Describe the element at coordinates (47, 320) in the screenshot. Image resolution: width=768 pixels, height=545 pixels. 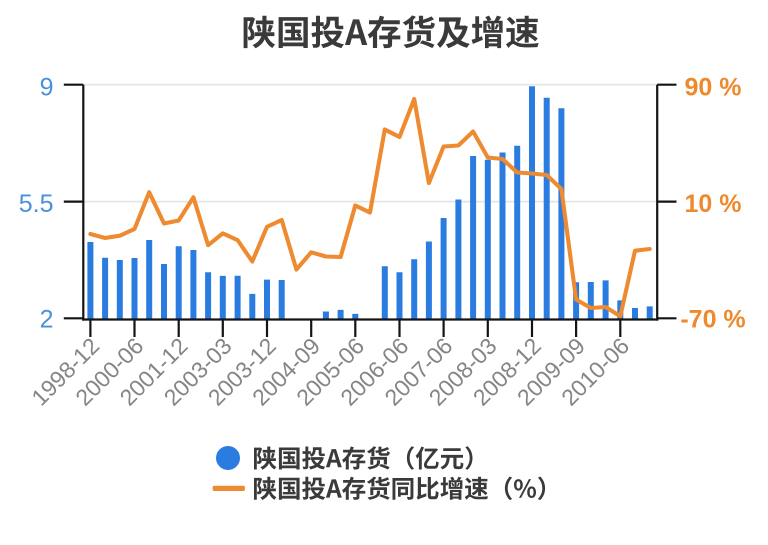
I see `svg-text: 2` at that location.